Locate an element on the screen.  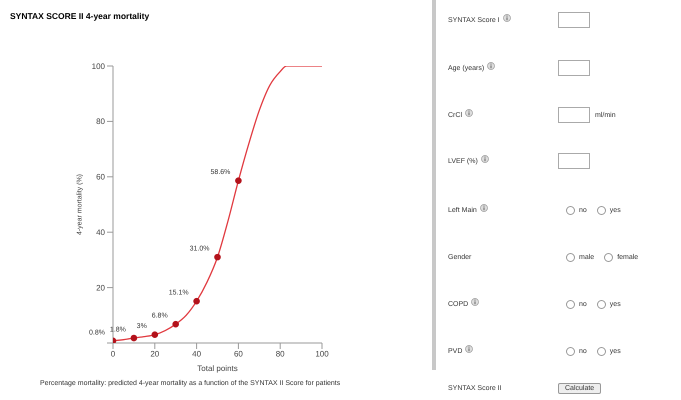
y-tick-label: 40 is located at coordinates (101, 233).